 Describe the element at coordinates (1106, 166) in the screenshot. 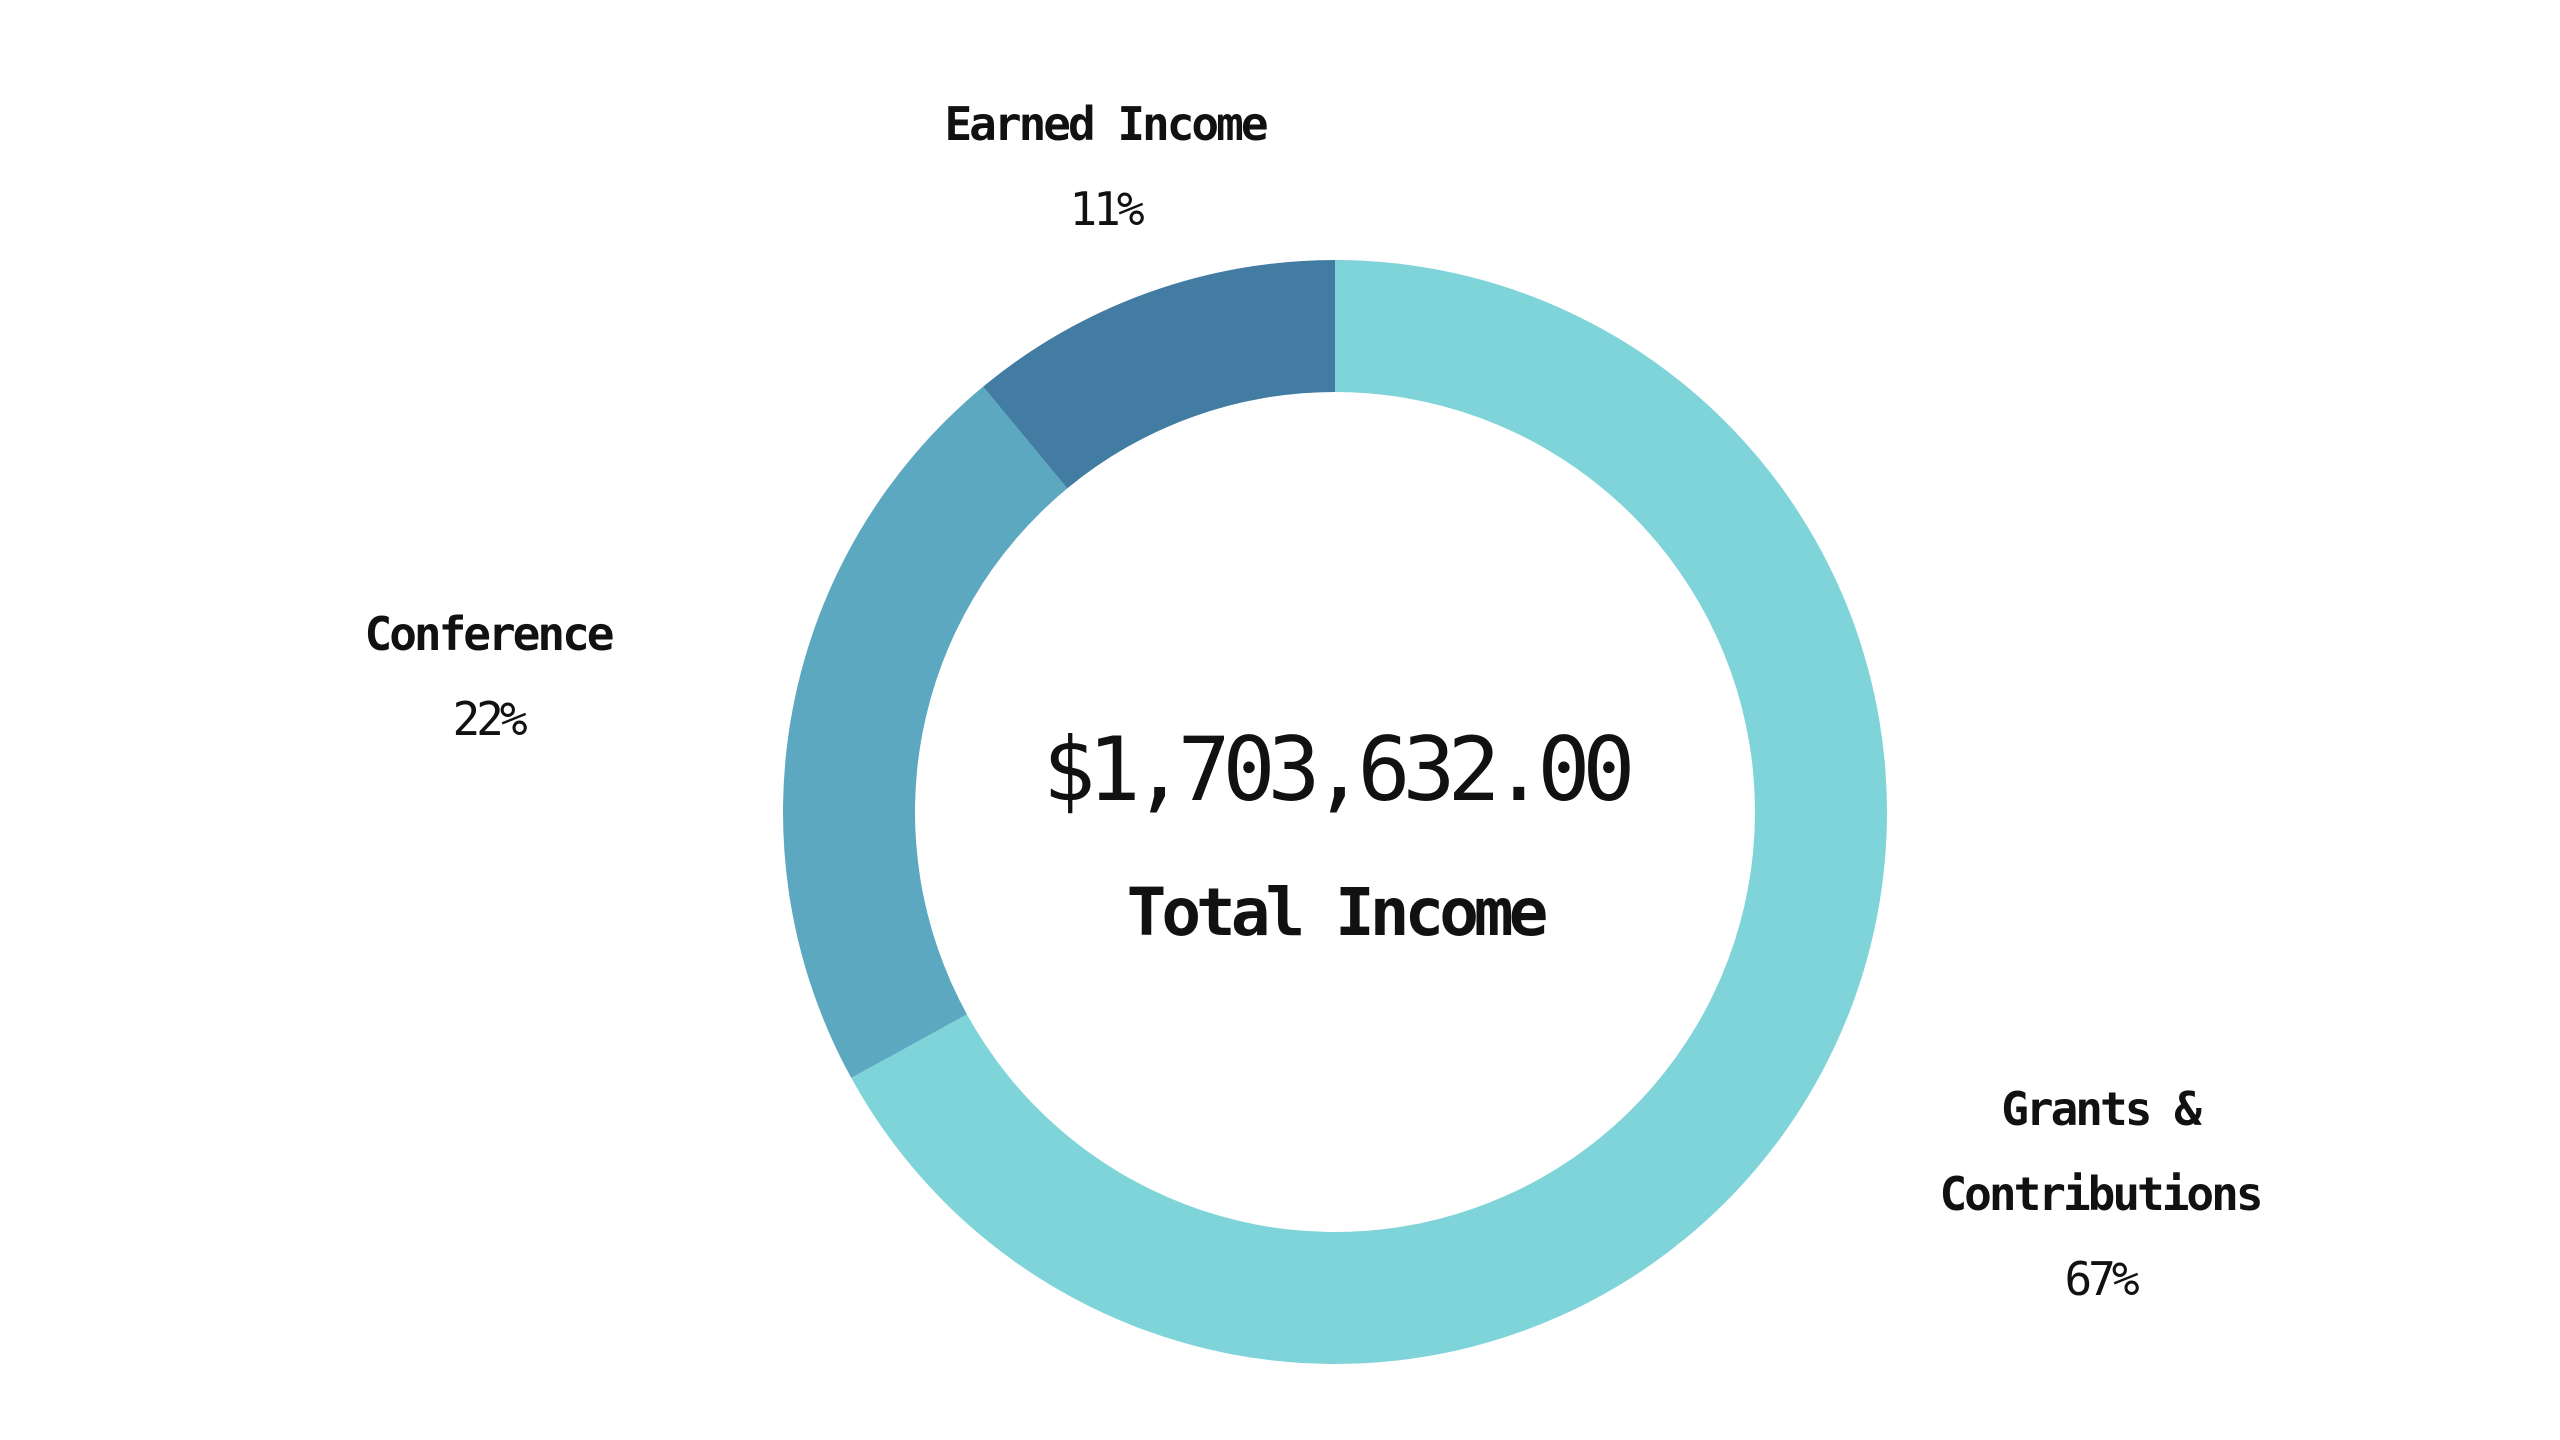

I see `slice-label-group: Earned Income 11%` at that location.